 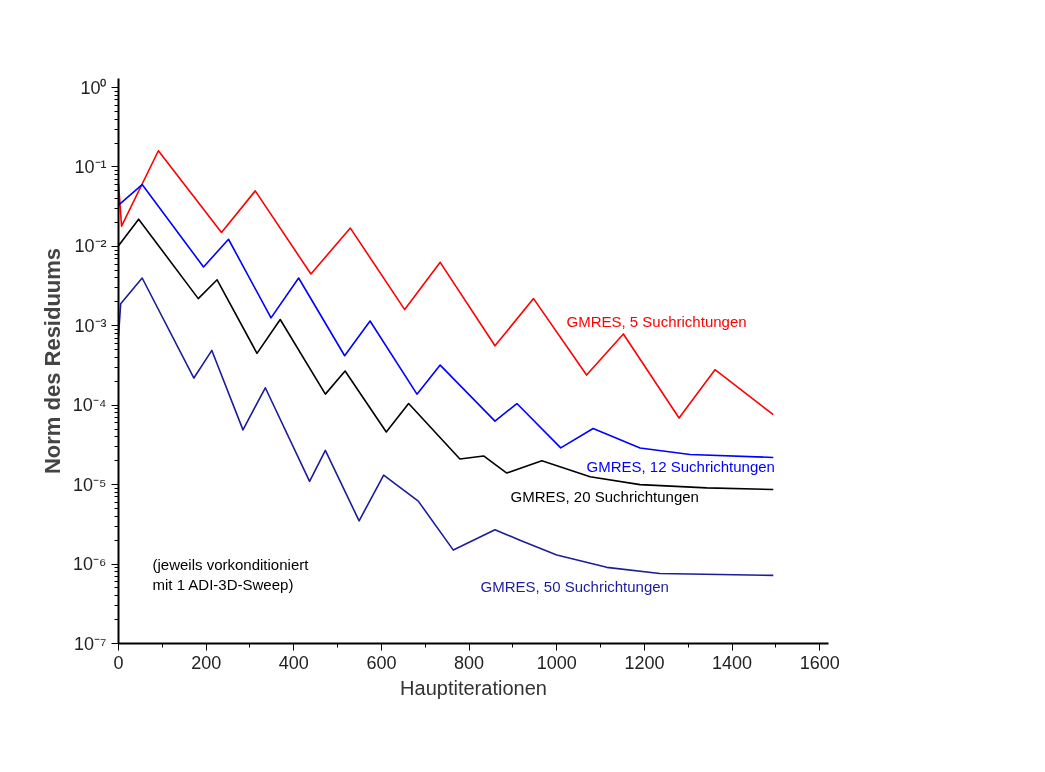 What do you see at coordinates (90, 484) in the screenshot?
I see `y-tick-label: 10⁻⁵` at bounding box center [90, 484].